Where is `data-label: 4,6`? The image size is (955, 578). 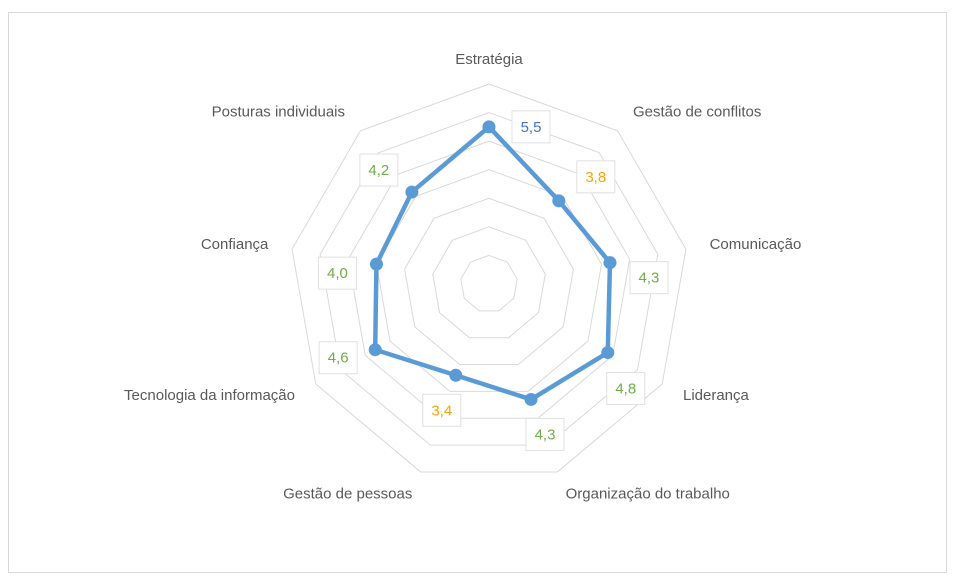 data-label: 4,6 is located at coordinates (338, 358).